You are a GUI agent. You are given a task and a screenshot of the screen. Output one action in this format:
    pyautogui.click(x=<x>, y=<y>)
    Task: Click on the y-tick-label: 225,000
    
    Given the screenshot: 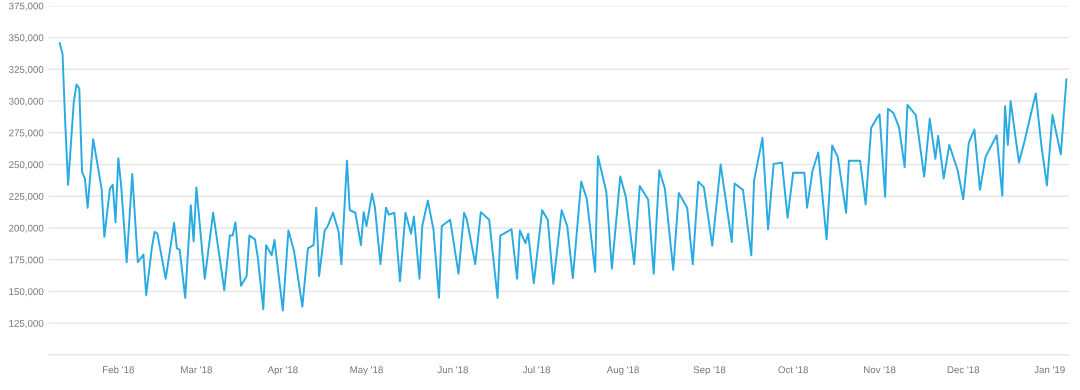 What is the action you would take?
    pyautogui.click(x=26, y=197)
    